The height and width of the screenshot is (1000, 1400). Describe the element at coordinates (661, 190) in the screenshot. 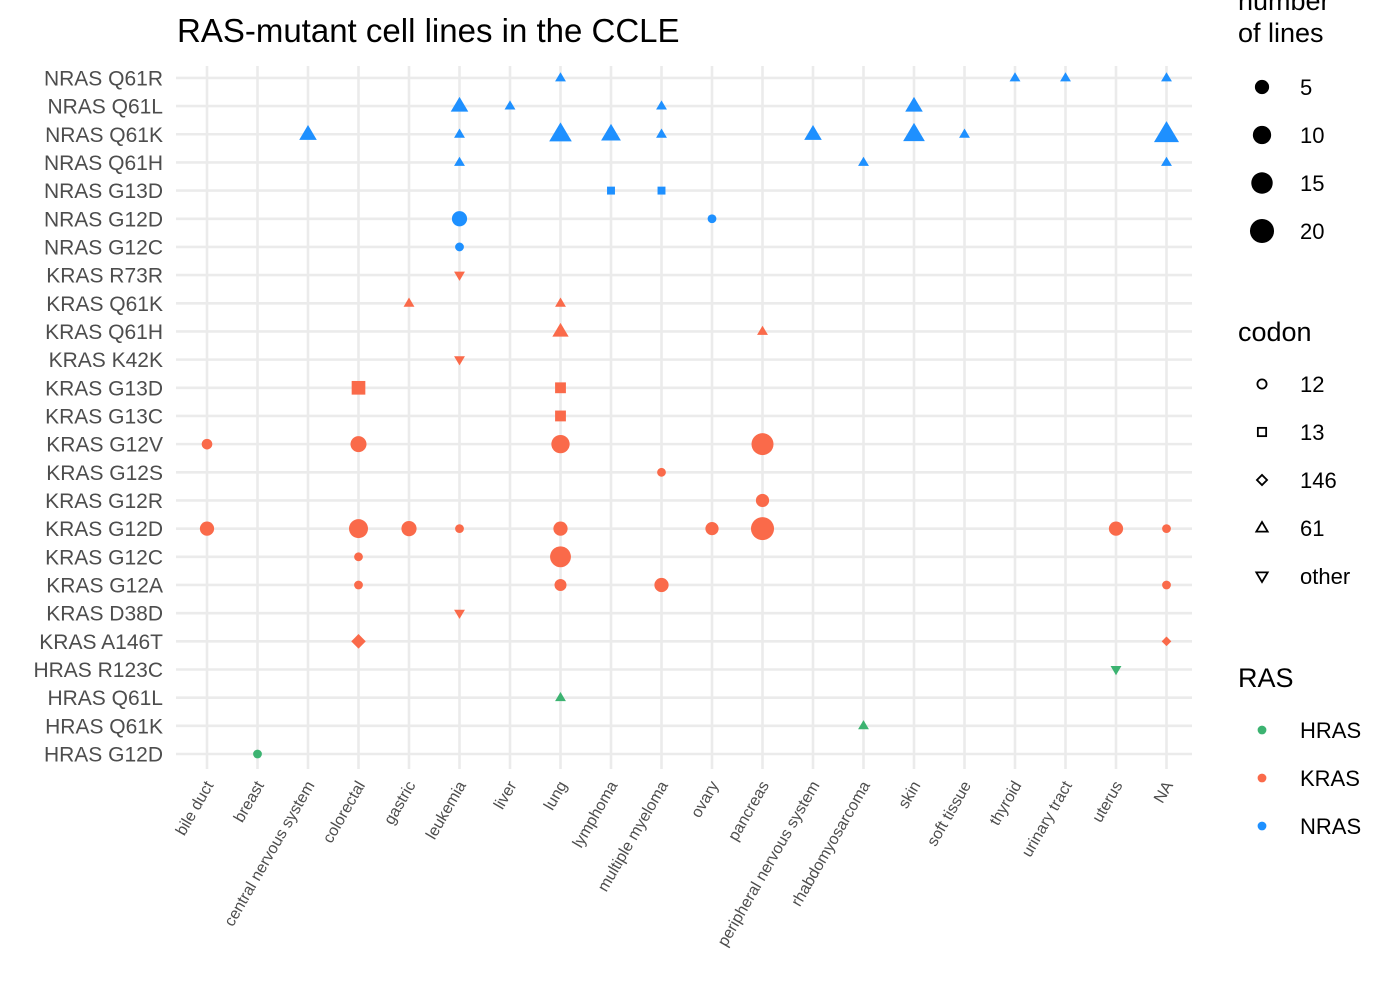

I see `point-nras-g13d-multiple-myeloma` at that location.